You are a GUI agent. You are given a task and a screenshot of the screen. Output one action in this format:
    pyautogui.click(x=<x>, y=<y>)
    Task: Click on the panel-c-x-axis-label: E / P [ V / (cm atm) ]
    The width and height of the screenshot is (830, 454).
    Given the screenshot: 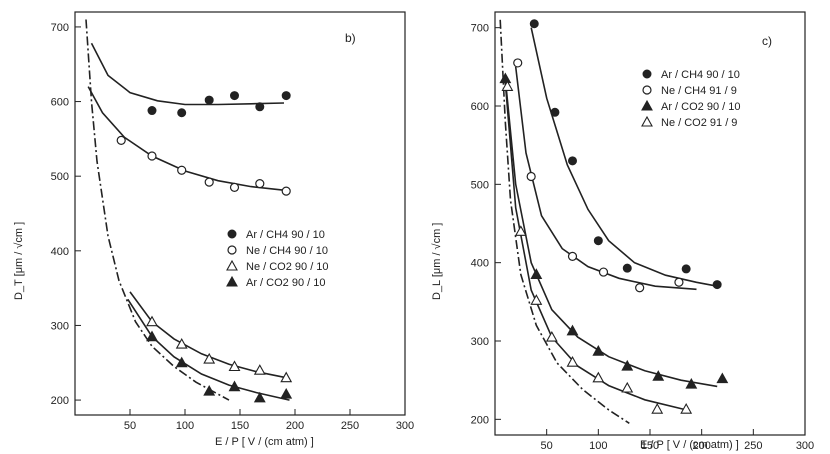 What is the action you would take?
    pyautogui.click(x=689, y=445)
    